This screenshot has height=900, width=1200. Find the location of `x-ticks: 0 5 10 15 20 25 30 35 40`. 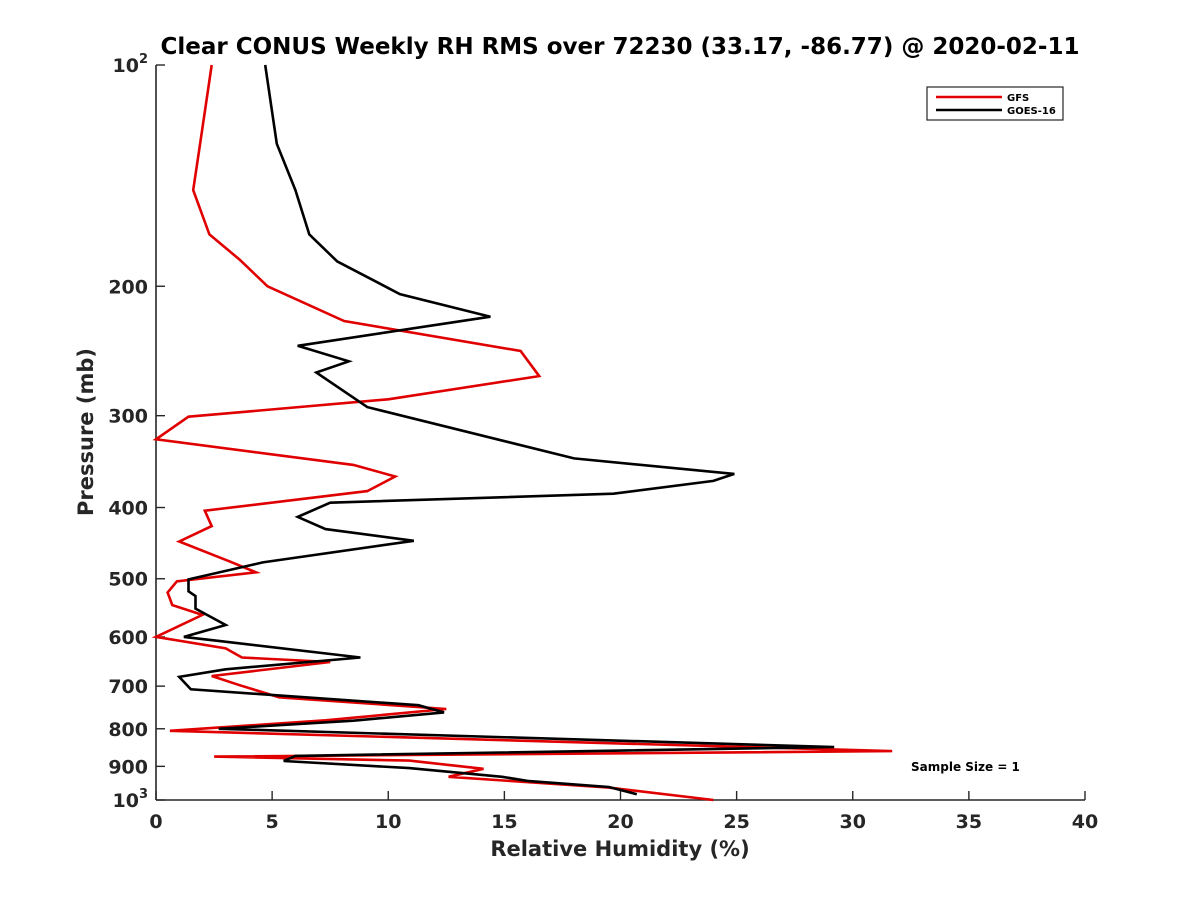

x-ticks: 0 5 10 15 20 25 30 35 40 is located at coordinates (623, 812).